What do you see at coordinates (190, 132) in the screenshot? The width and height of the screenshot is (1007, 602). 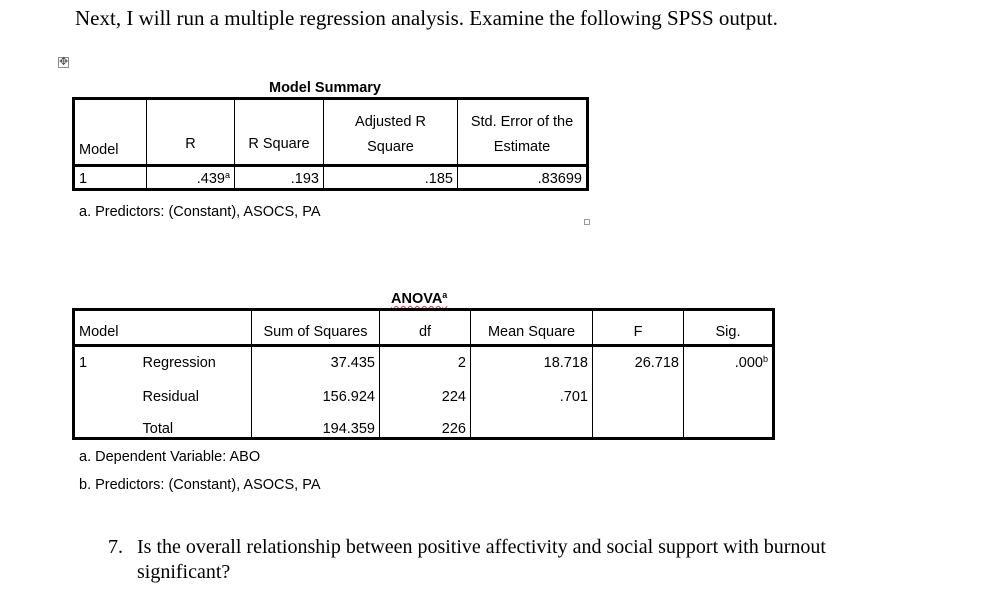 I see `header-r: R` at bounding box center [190, 132].